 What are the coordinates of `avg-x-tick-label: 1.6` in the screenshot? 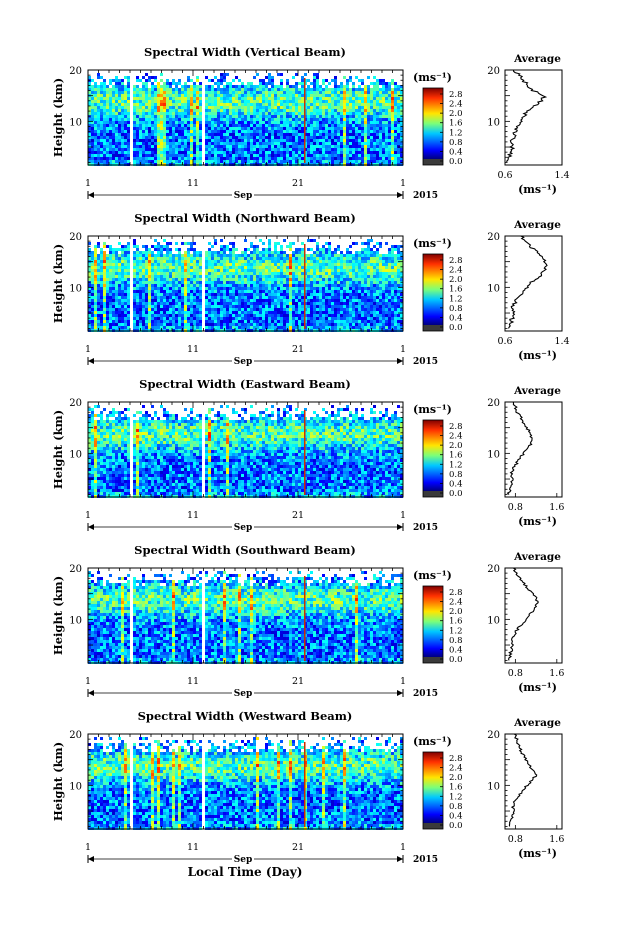 It's located at (556, 507).